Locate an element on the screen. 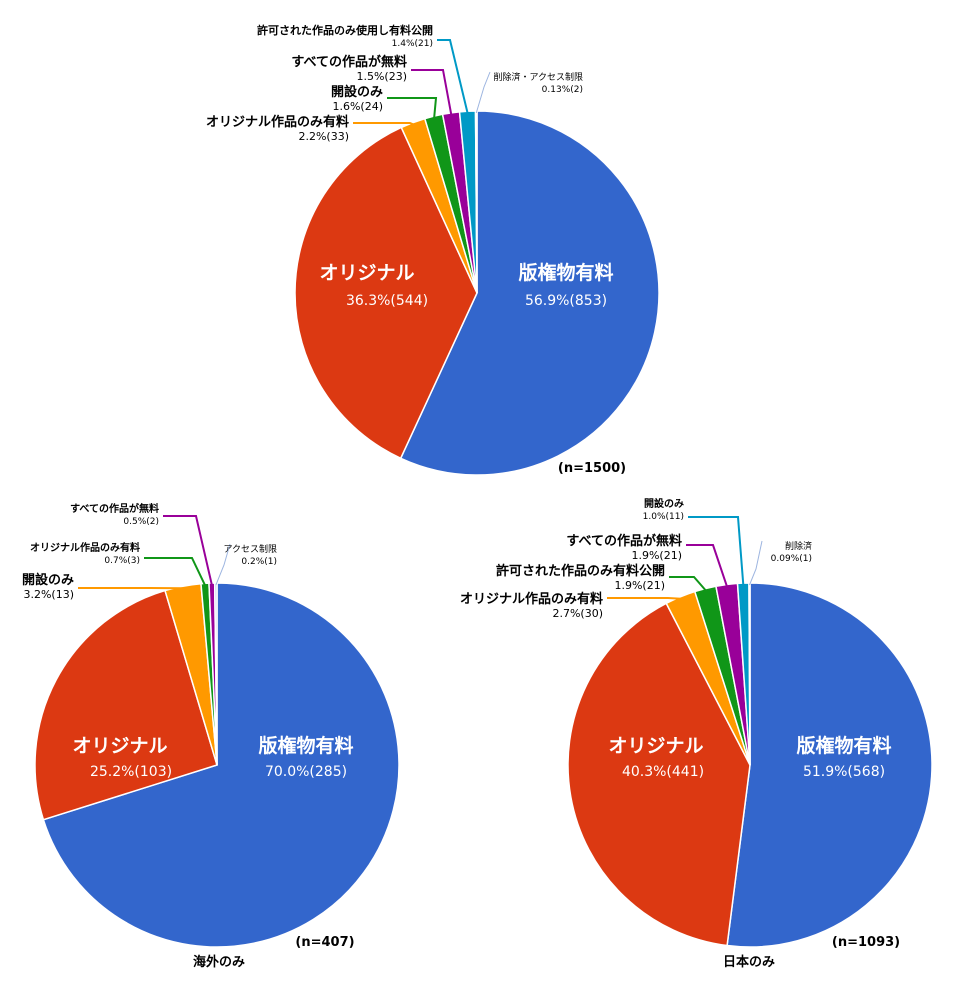  slice-value-label: 70.0%(285) is located at coordinates (306, 772).